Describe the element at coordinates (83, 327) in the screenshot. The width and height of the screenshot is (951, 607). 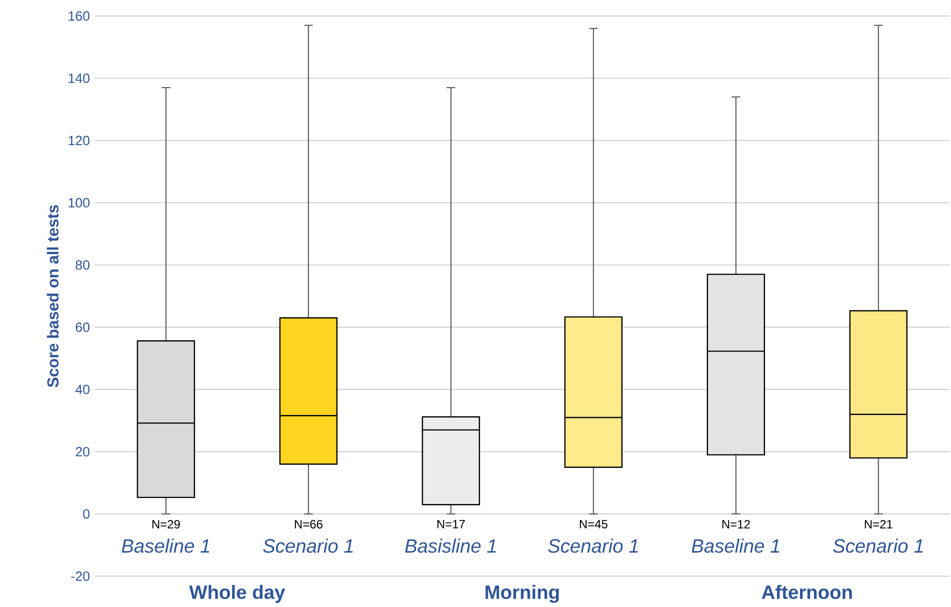
I see `y-tick-label: 60` at that location.